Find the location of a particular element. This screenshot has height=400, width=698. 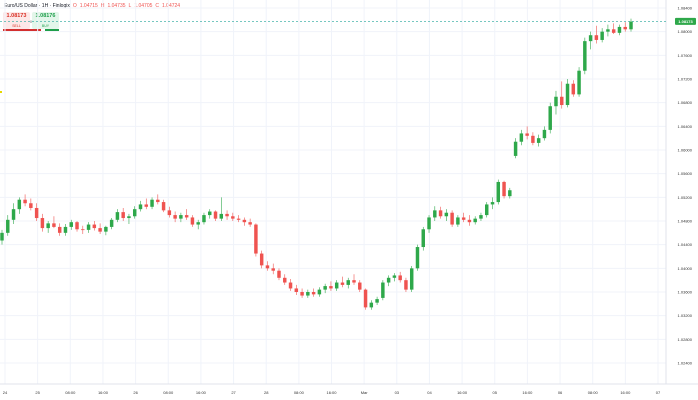

ohlc-low-label: L is located at coordinates (130, 6).